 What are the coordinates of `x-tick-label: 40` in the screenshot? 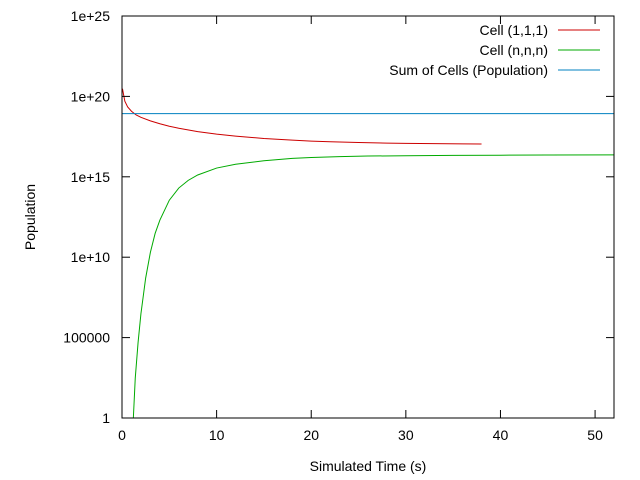 It's located at (501, 435).